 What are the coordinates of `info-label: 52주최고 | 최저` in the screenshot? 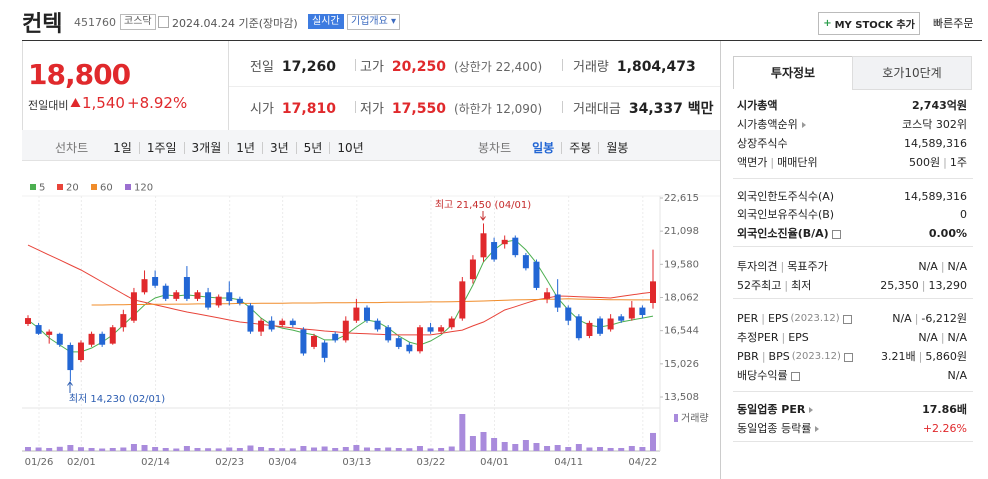 It's located at (774, 286).